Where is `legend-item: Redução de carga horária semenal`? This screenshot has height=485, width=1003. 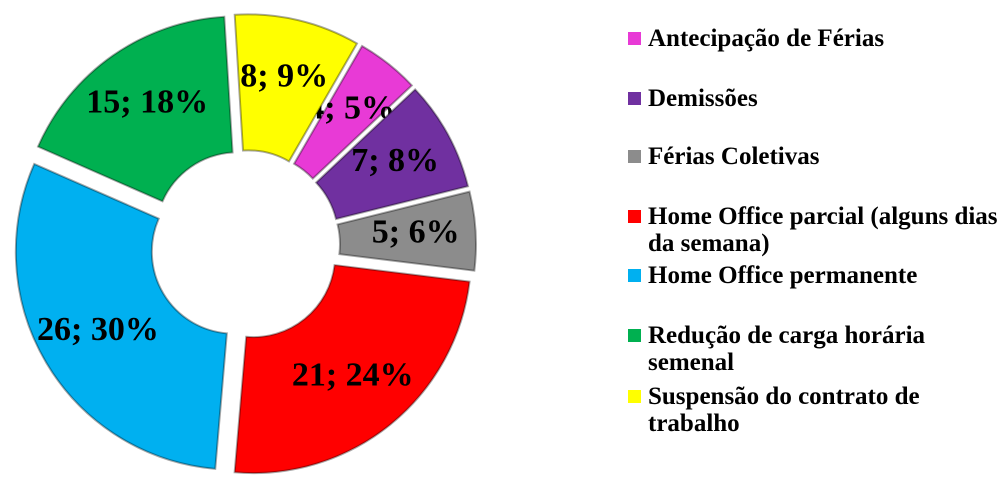
legend-item: Redução de carga horária semenal is located at coordinates (815, 349).